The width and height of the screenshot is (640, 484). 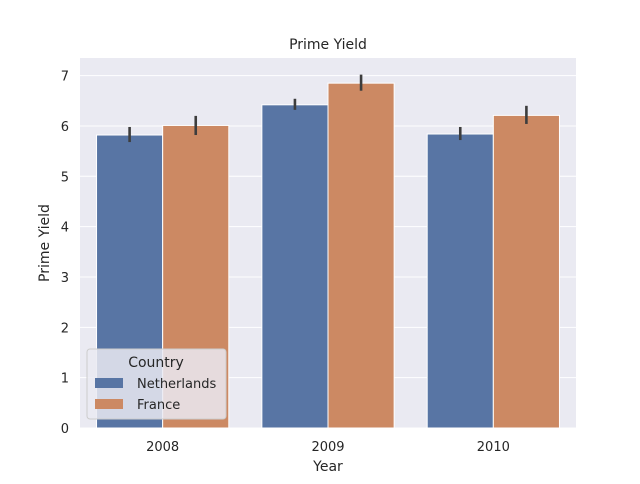 I want to click on chart-title: Prime Yield, so click(x=328, y=45).